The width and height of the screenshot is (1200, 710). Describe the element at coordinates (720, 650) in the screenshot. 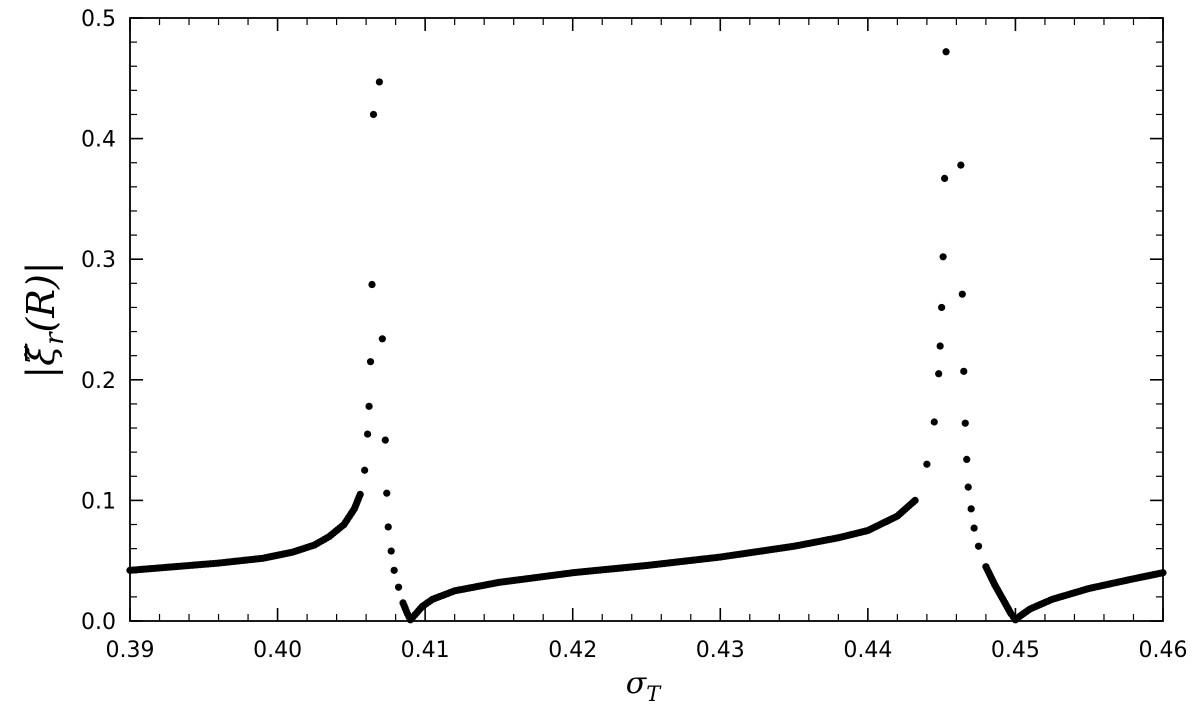

I see `x-tick-label: 0.43` at that location.